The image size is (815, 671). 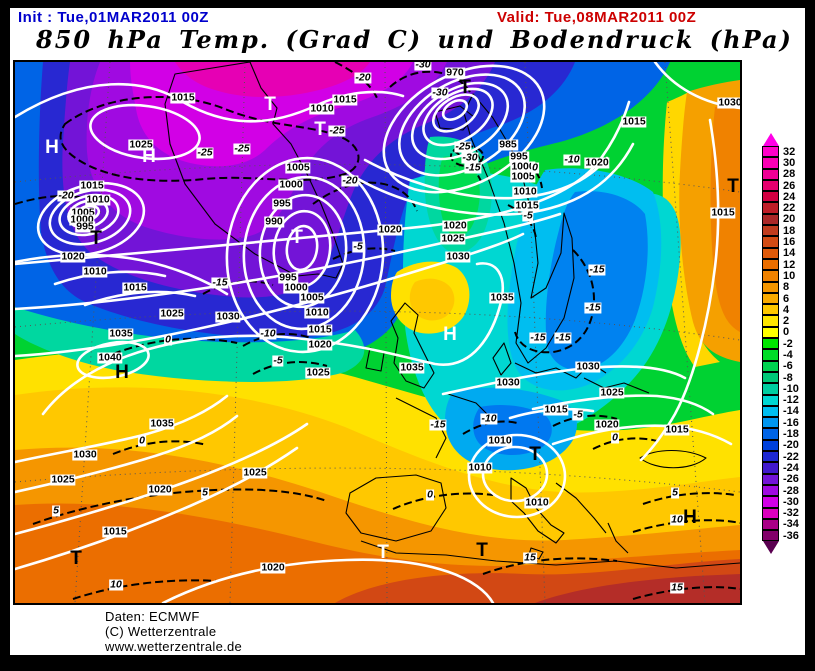 I want to click on colorbar-band: -6, so click(x=788, y=366).